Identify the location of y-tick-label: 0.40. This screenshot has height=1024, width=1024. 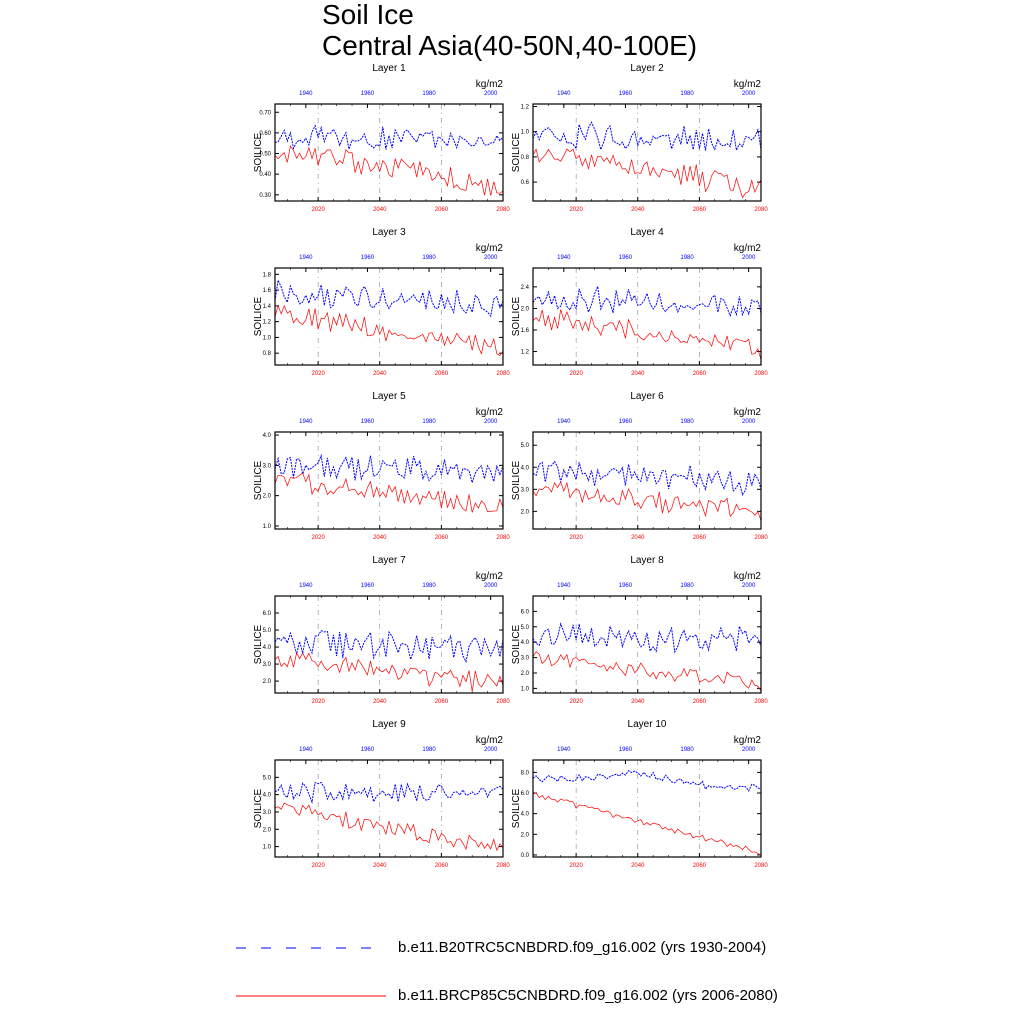
(265, 175).